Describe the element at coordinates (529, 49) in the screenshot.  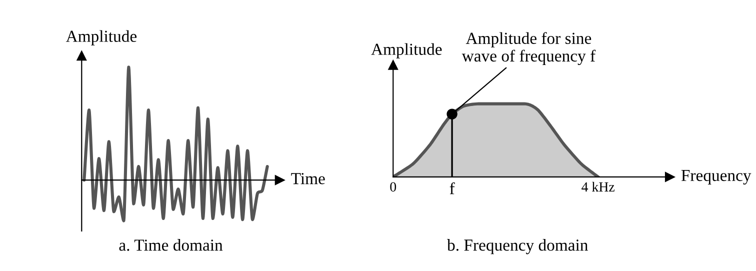
I see `annotation: Amplitude for sine wave of frequency f` at that location.